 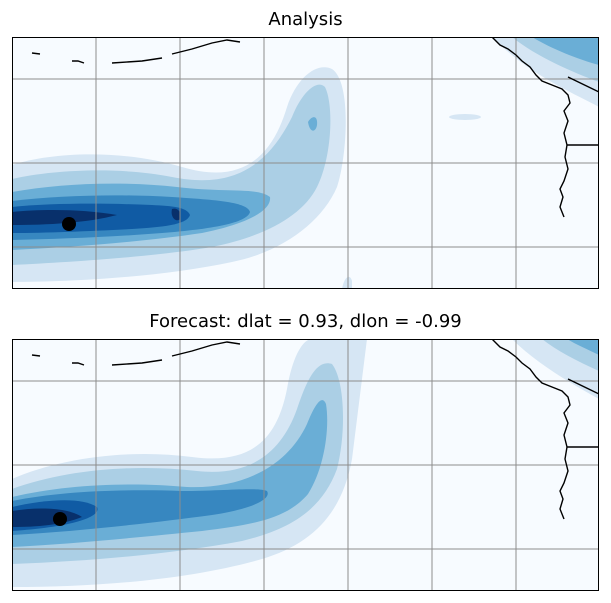 What do you see at coordinates (347, 282) in the screenshot?
I see `contour-spur` at bounding box center [347, 282].